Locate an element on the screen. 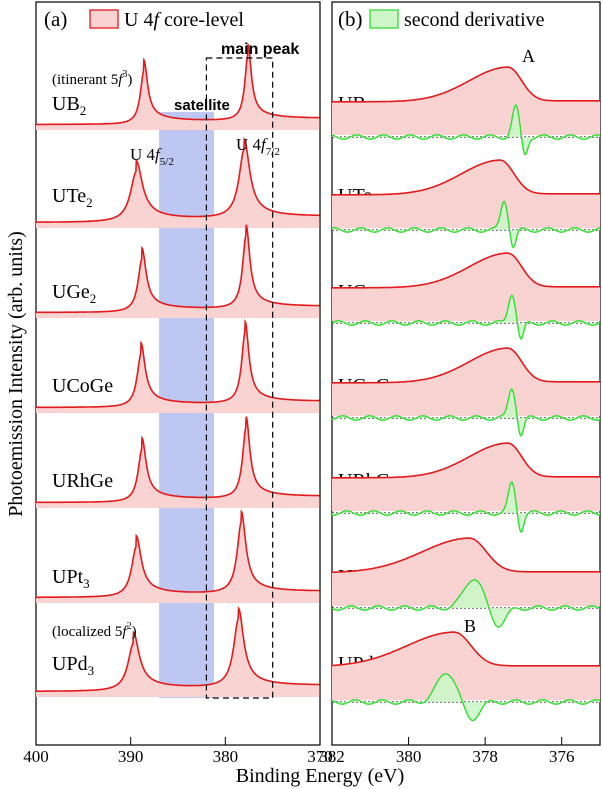  spectrum-fill-UPd3 is located at coordinates (178, 652).